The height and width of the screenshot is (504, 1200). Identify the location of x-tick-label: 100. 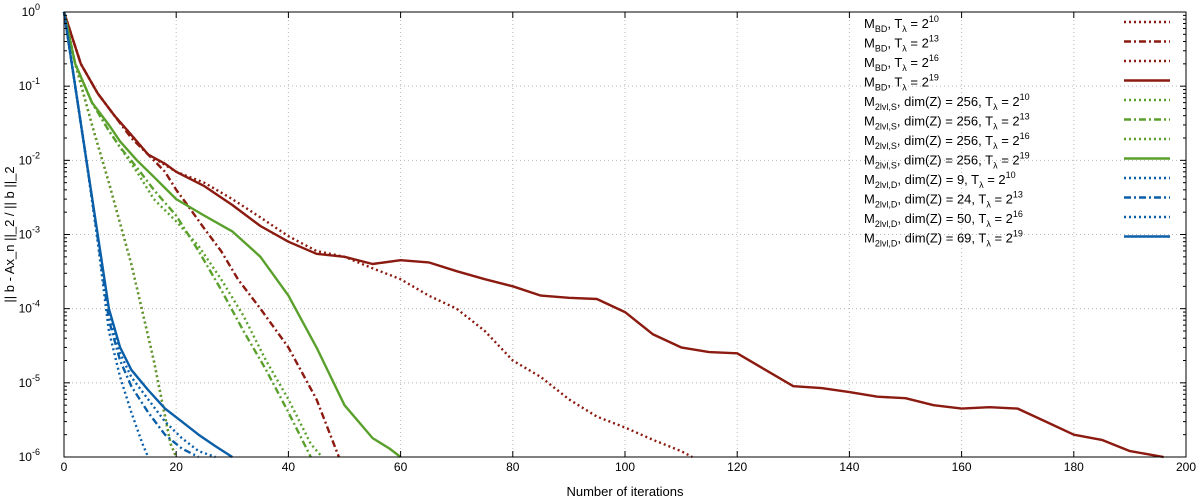
(625, 467).